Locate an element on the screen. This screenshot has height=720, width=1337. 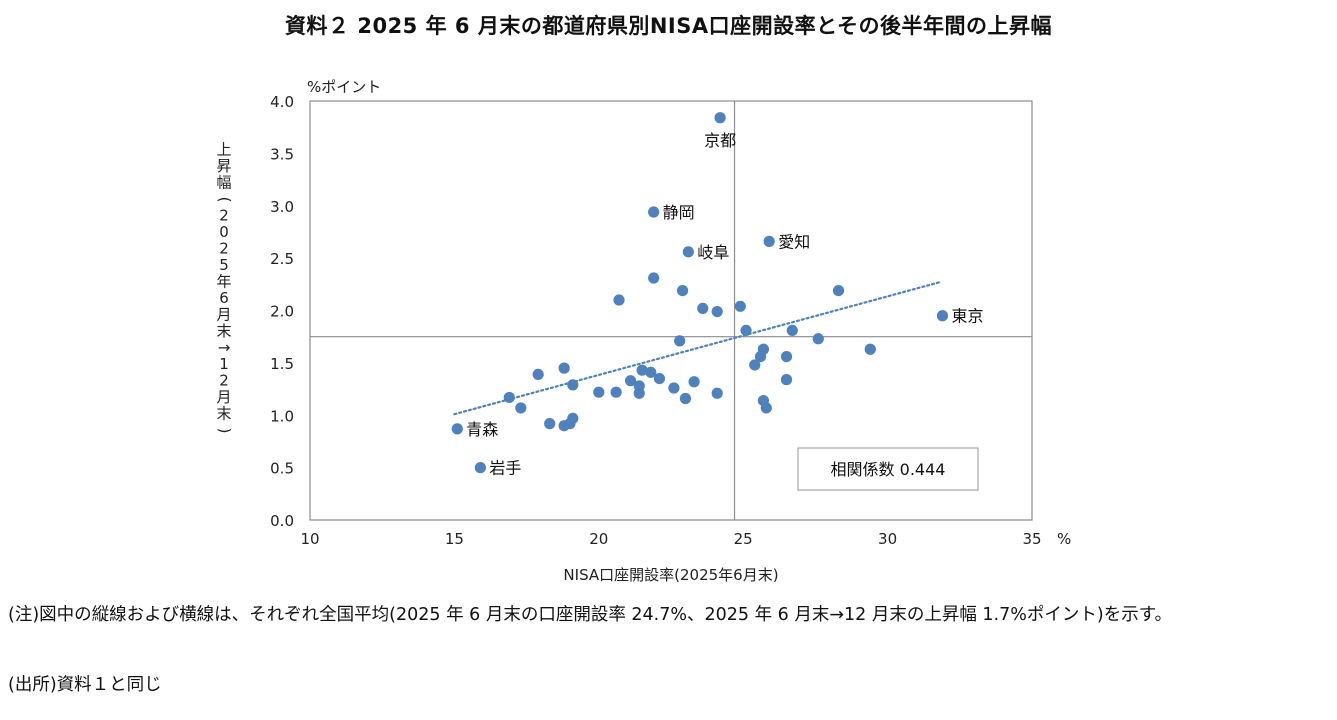
point-label: 岐阜 is located at coordinates (713, 252).